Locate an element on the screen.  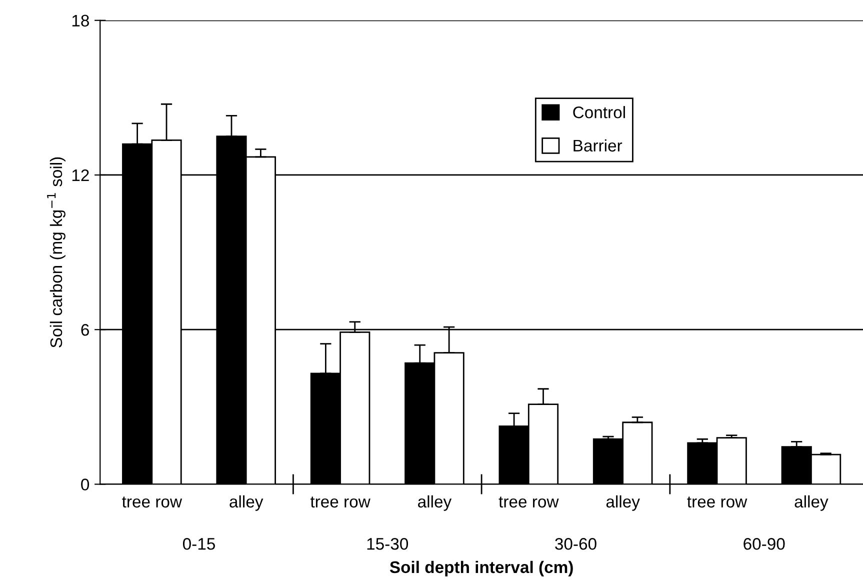
text: 0-15 is located at coordinates (198, 544).